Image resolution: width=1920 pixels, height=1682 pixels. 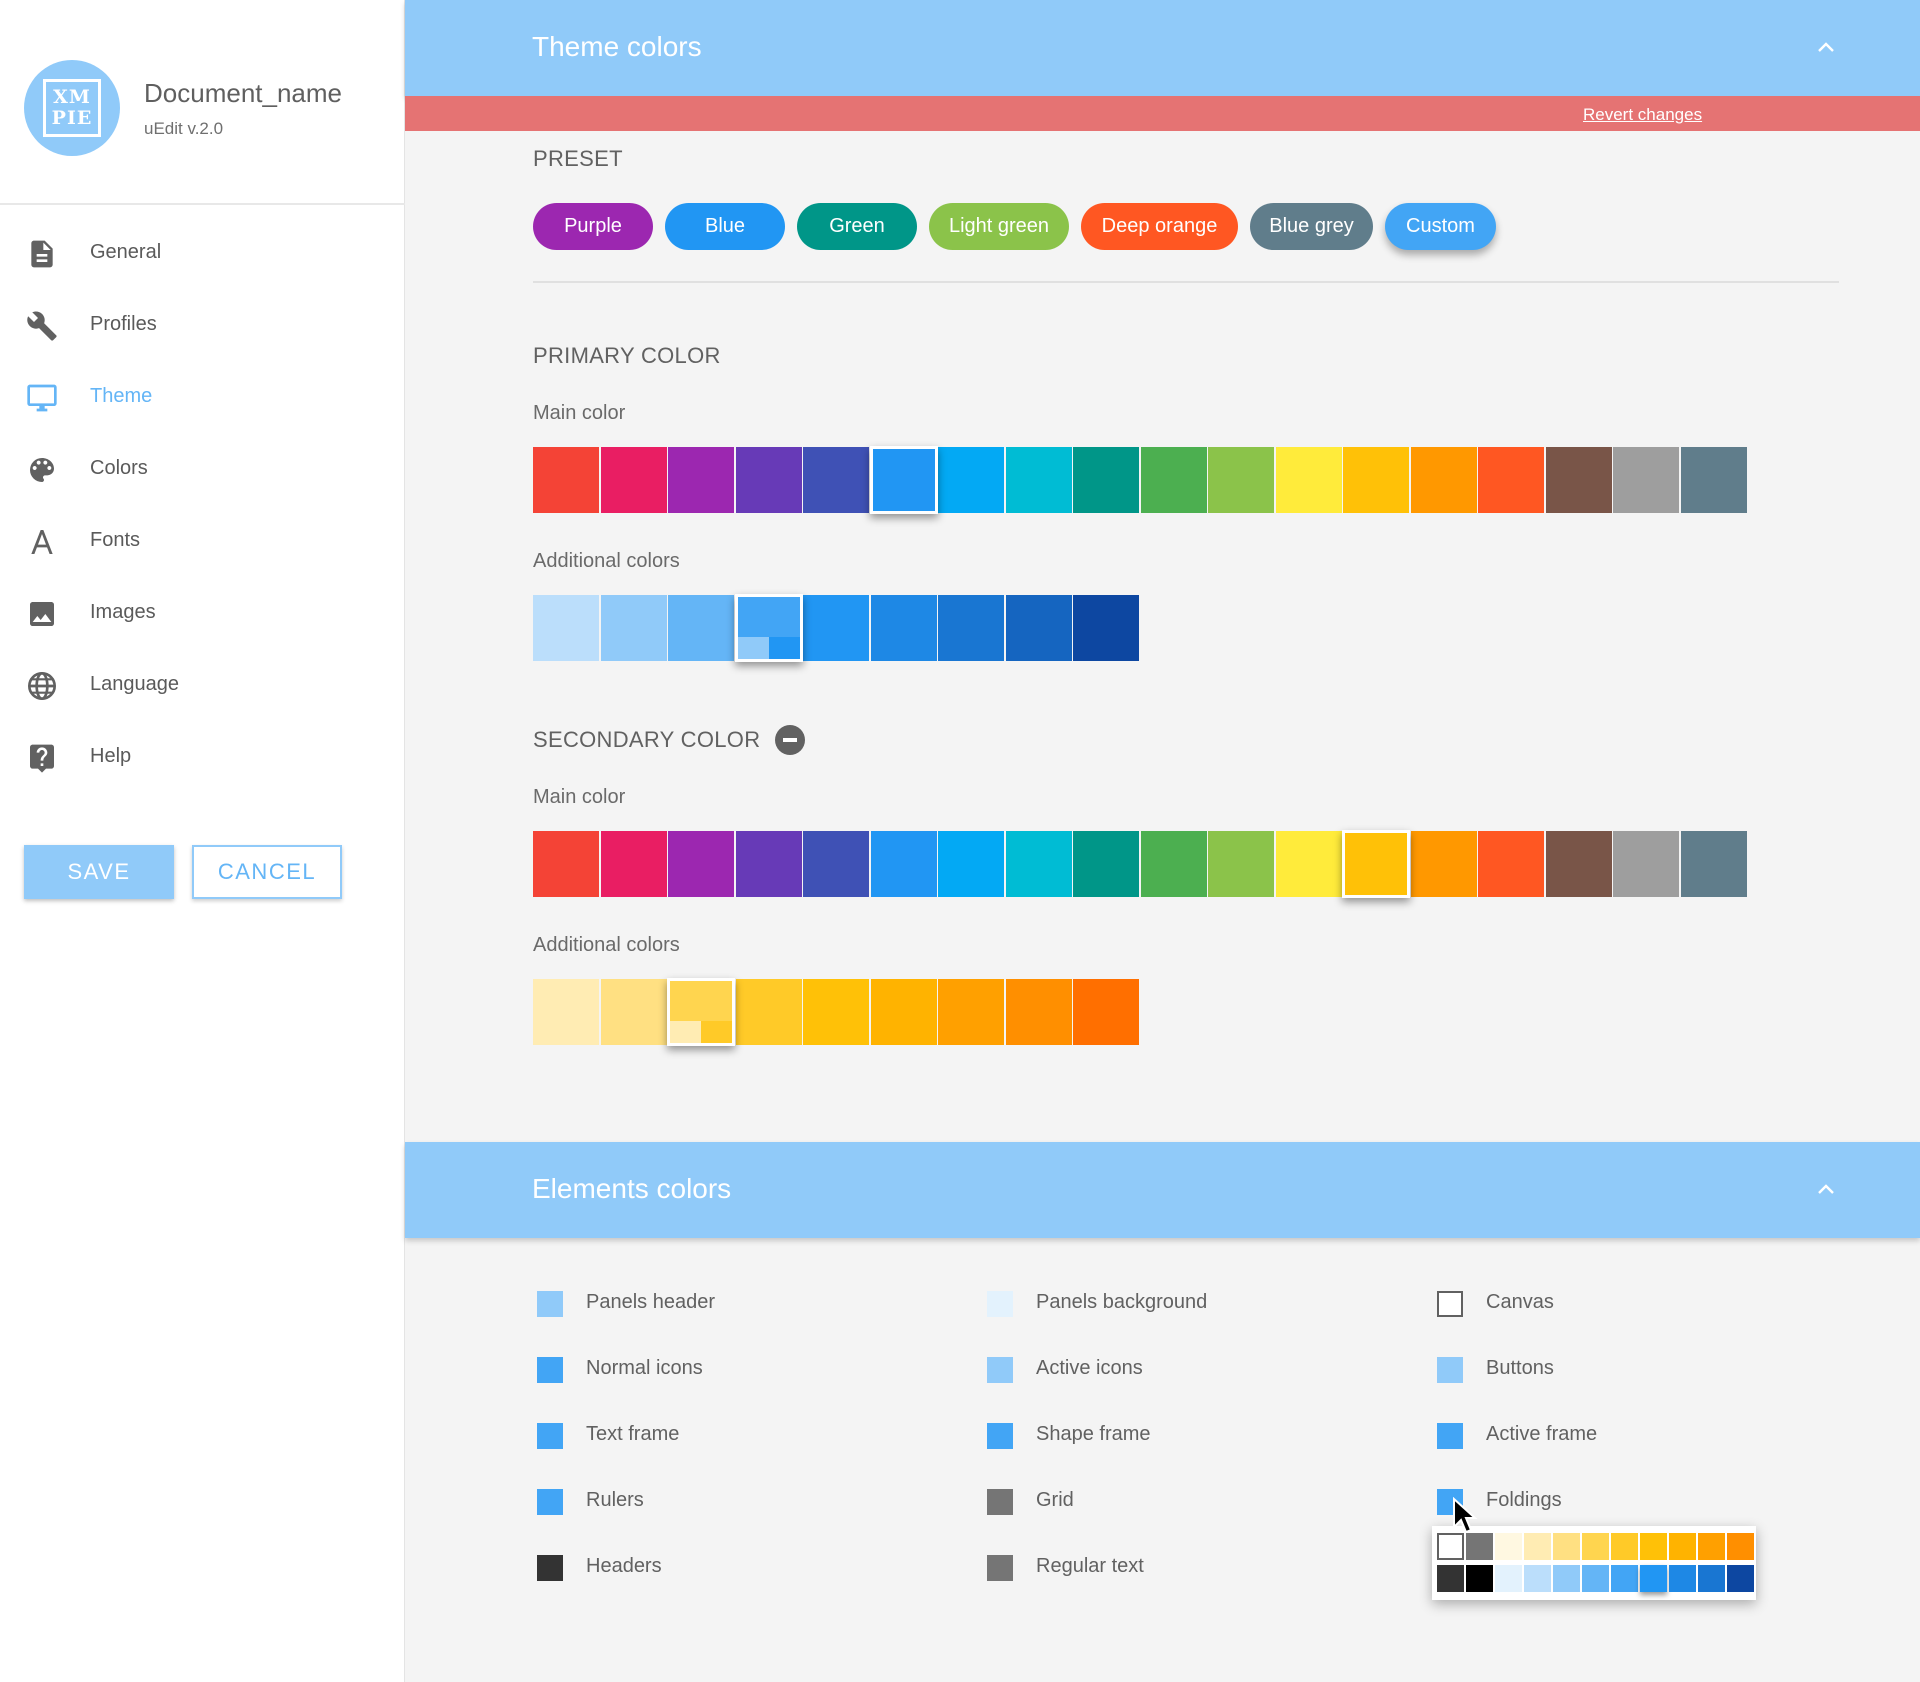 What do you see at coordinates (725, 226) in the screenshot?
I see `preset-chip-blue: Blue` at bounding box center [725, 226].